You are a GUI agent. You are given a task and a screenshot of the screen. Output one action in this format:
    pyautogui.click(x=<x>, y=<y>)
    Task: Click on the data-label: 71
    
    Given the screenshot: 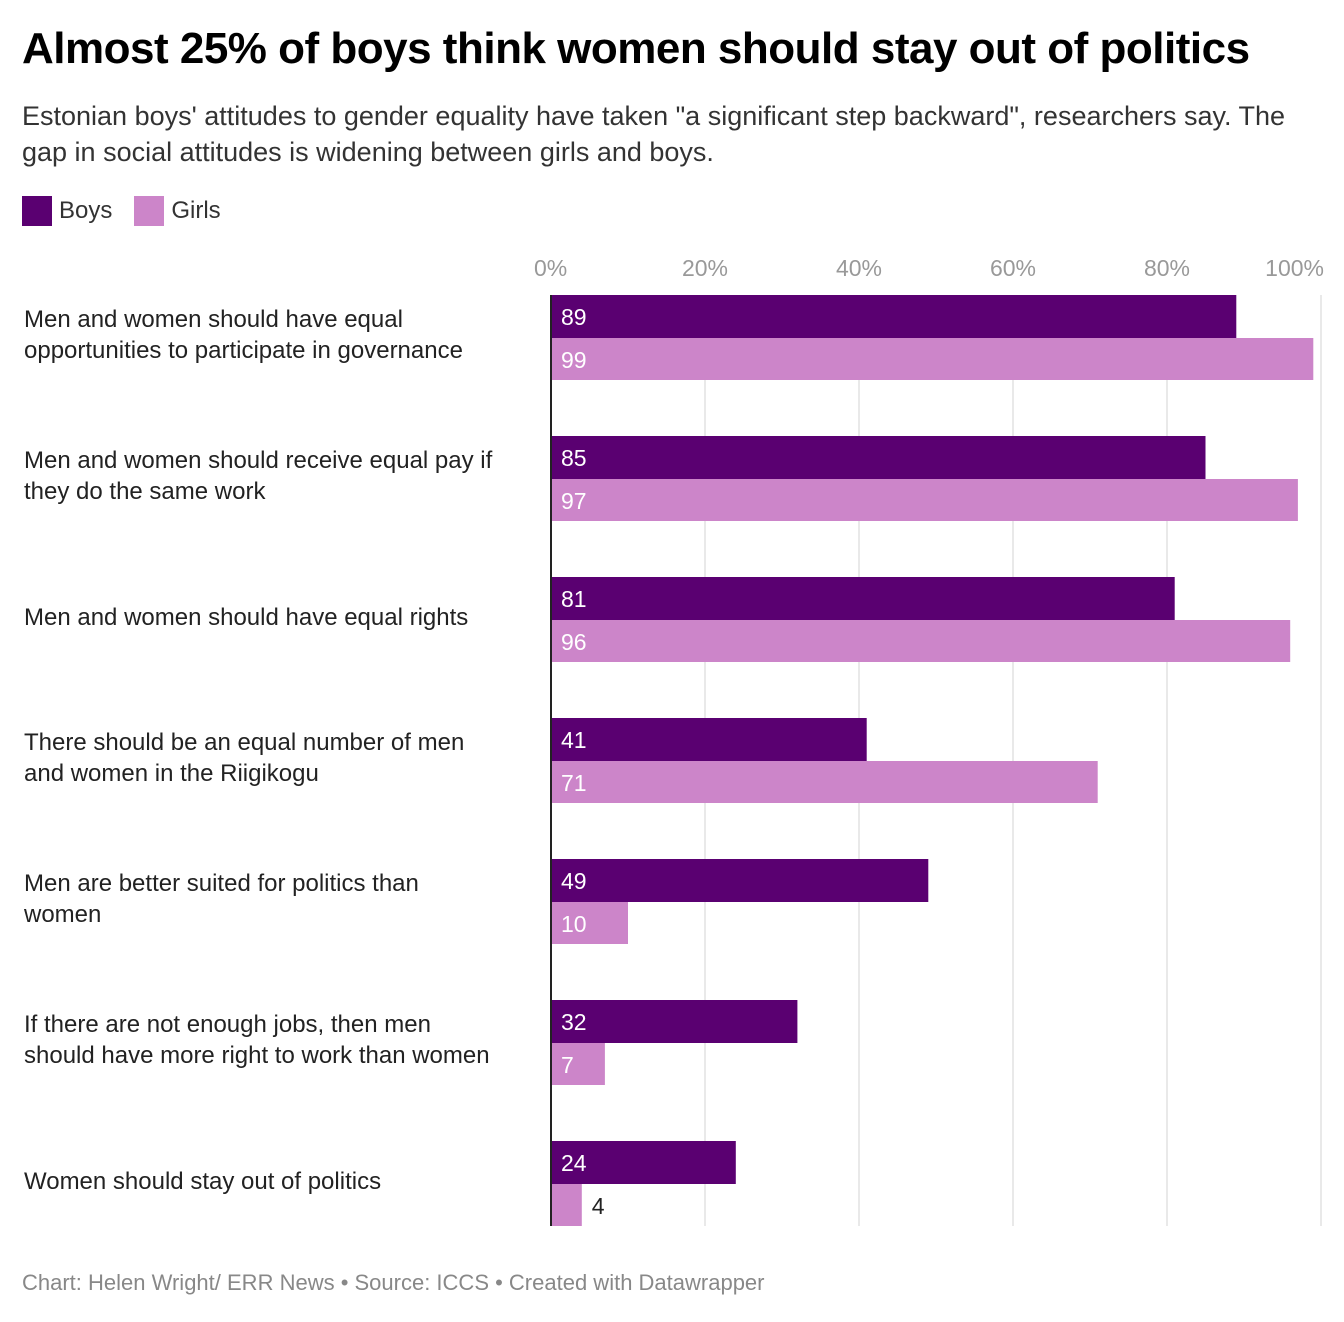 What is the action you would take?
    pyautogui.click(x=574, y=783)
    